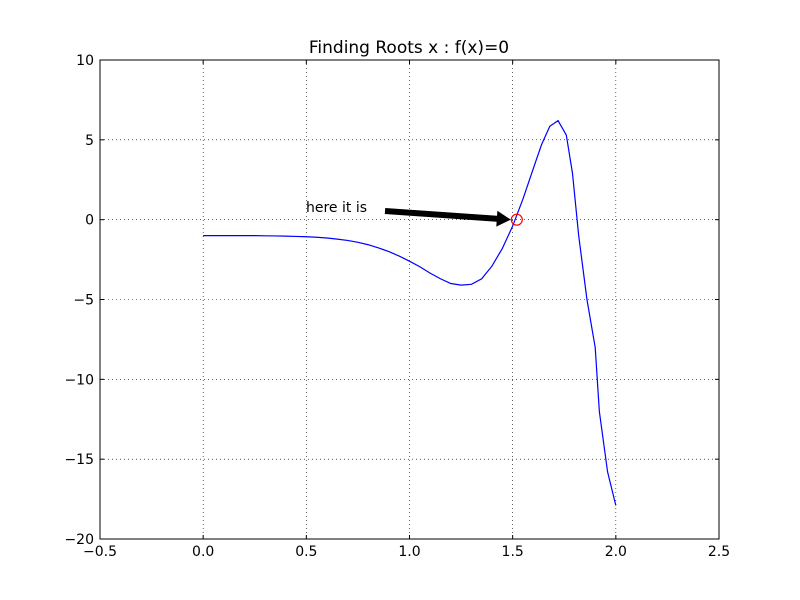 The height and width of the screenshot is (600, 800). I want to click on root-marker, so click(516, 219).